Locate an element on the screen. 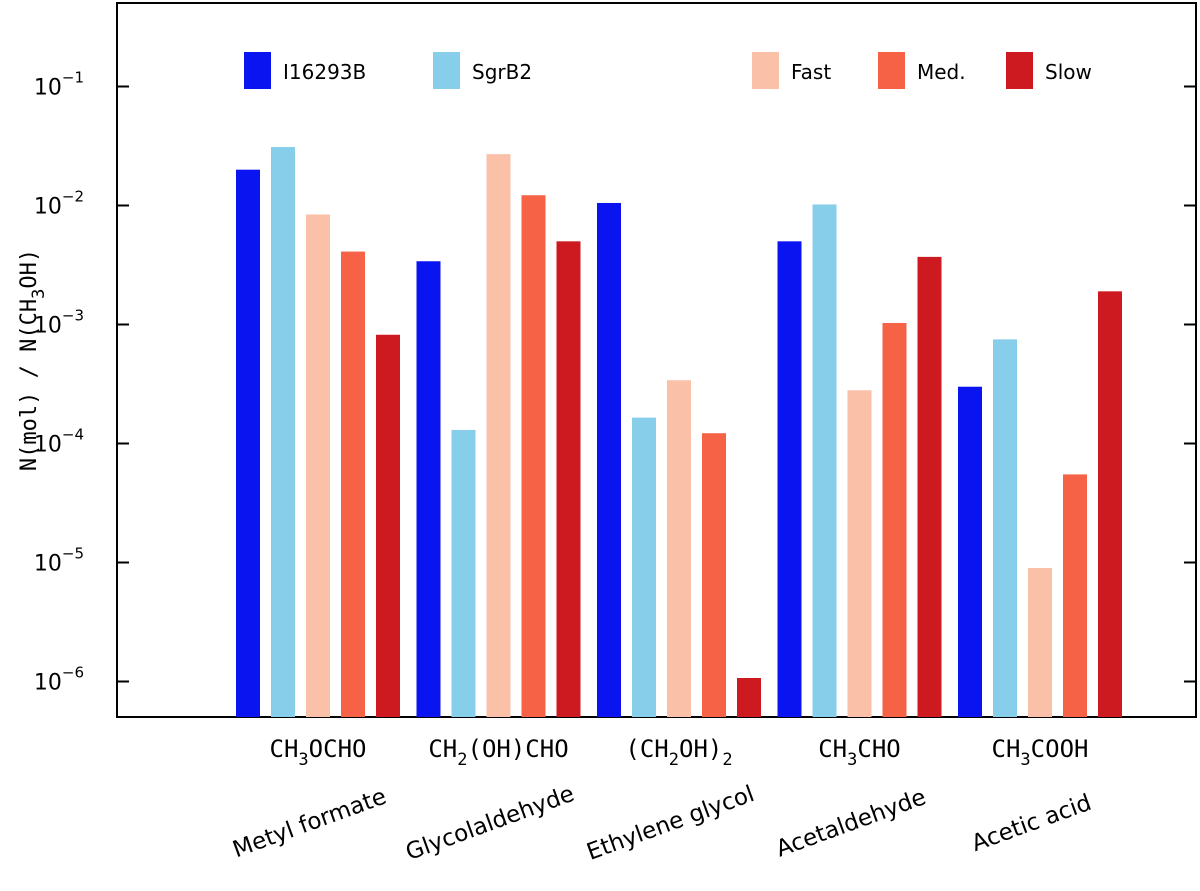 This screenshot has height=891, width=1200. category-name: Glycolaldehyde is located at coordinates (489, 823).